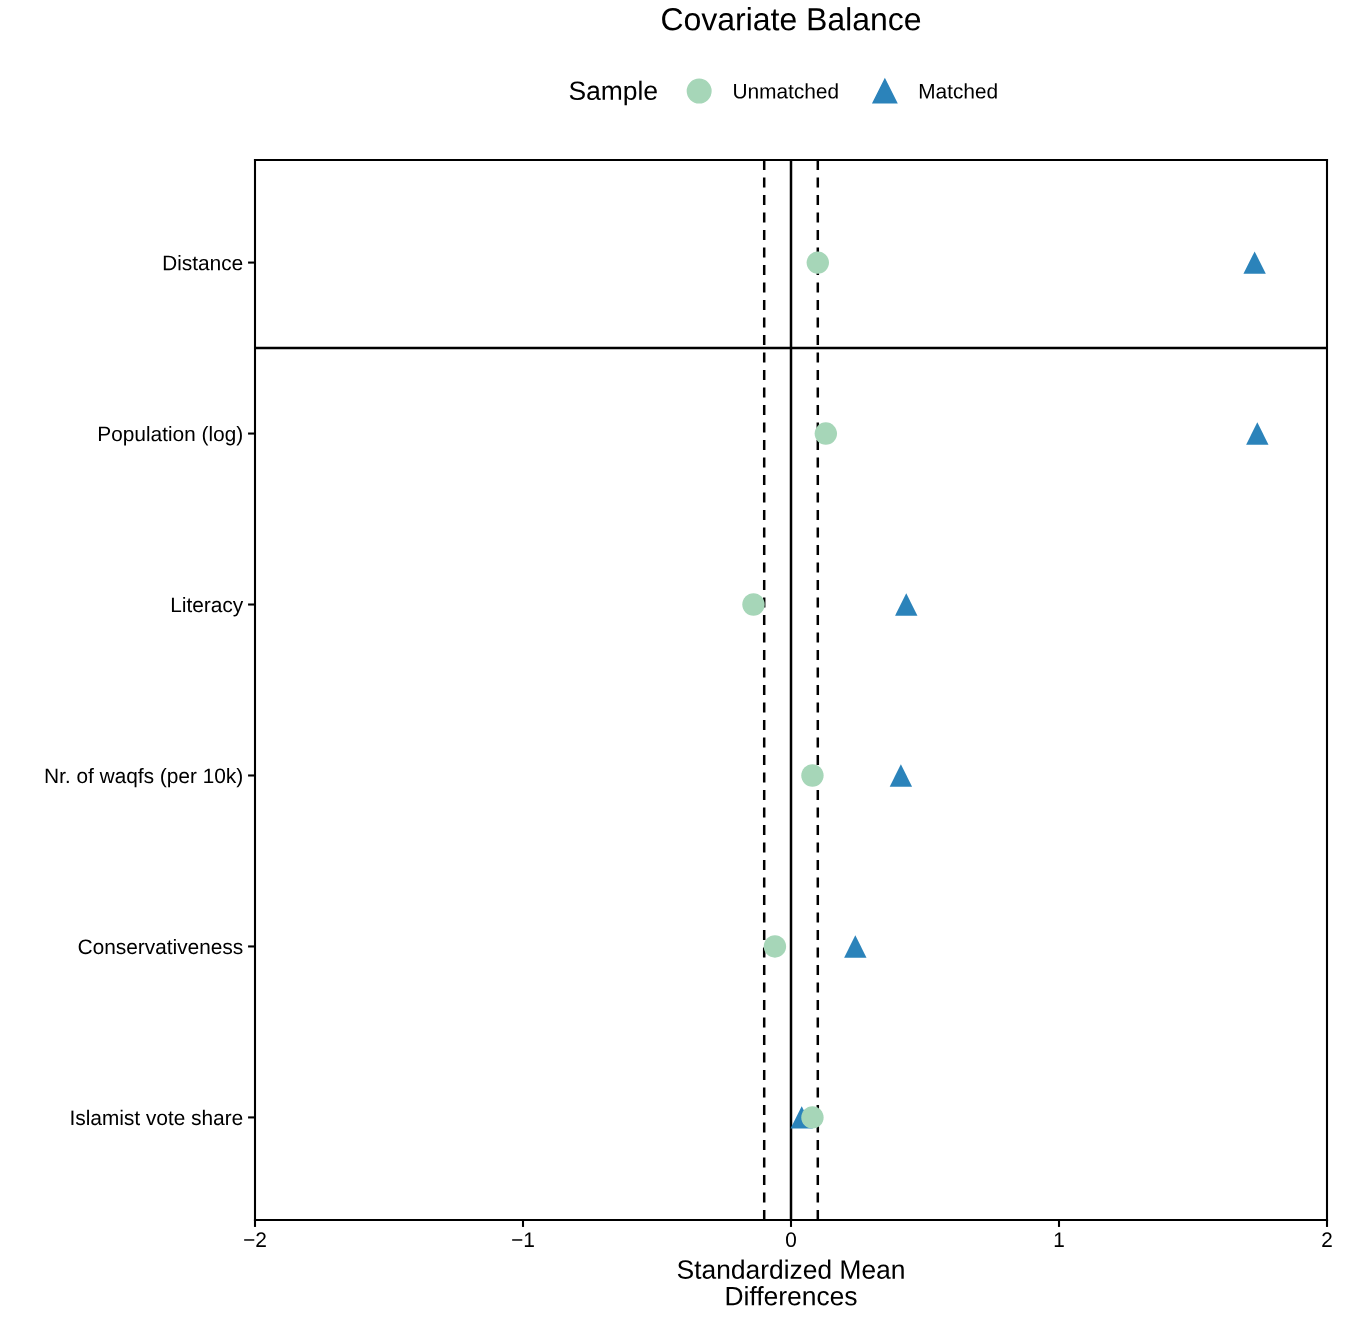 This screenshot has height=1326, width=1351. Describe the element at coordinates (790, 1282) in the screenshot. I see `x-axis-title: Standardized Mean Differences` at that location.